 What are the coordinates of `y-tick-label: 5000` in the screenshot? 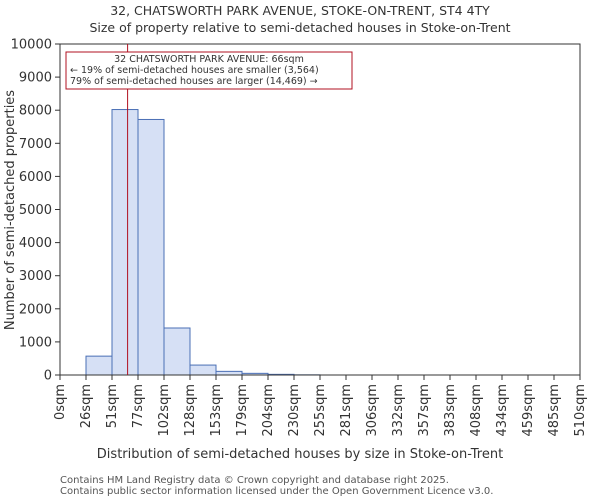 It's located at (35, 210).